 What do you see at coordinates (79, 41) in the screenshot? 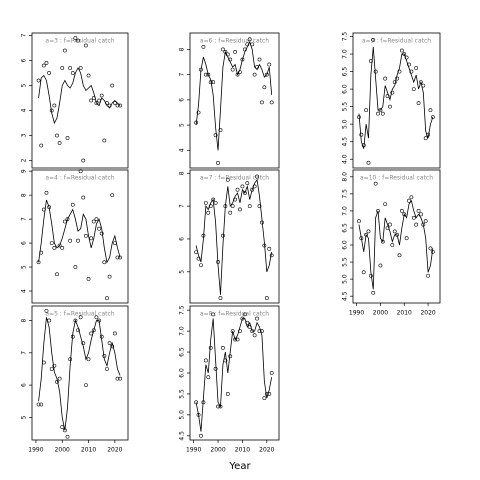
I see `panel-annotation: a=3 : f=Residual catch` at bounding box center [79, 41].